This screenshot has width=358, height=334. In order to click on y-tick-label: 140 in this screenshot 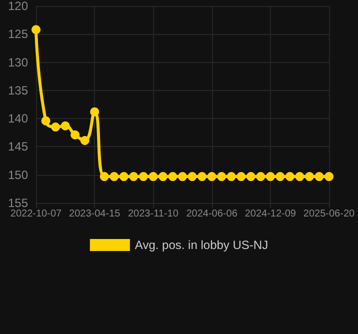, I will do `click(18, 119)`.